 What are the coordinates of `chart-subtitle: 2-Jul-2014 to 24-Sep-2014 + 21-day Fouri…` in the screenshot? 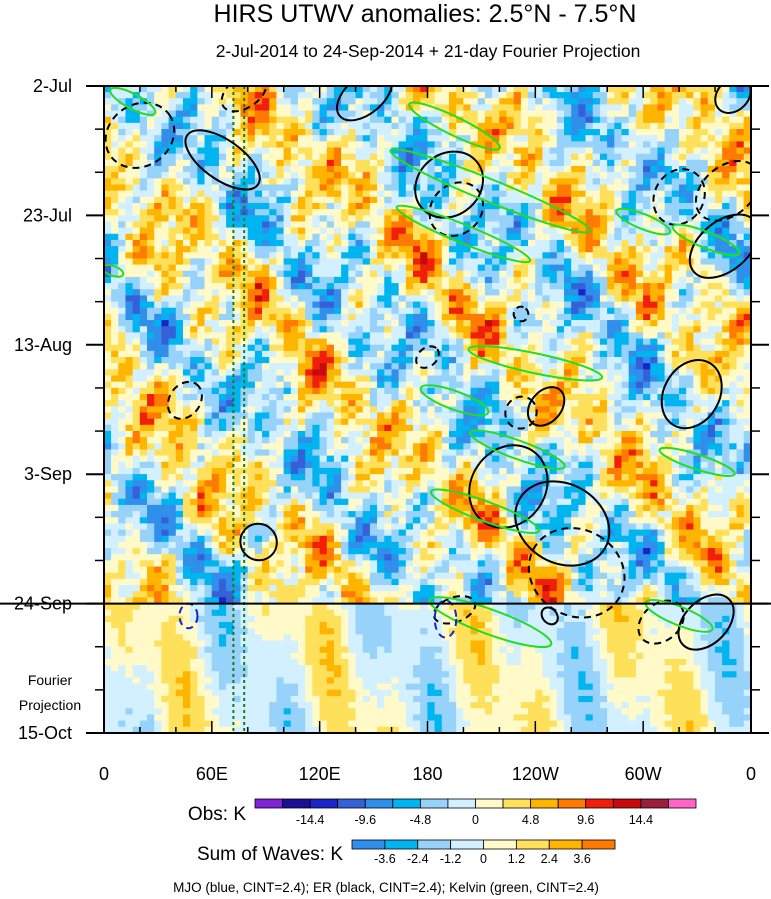 It's located at (428, 51).